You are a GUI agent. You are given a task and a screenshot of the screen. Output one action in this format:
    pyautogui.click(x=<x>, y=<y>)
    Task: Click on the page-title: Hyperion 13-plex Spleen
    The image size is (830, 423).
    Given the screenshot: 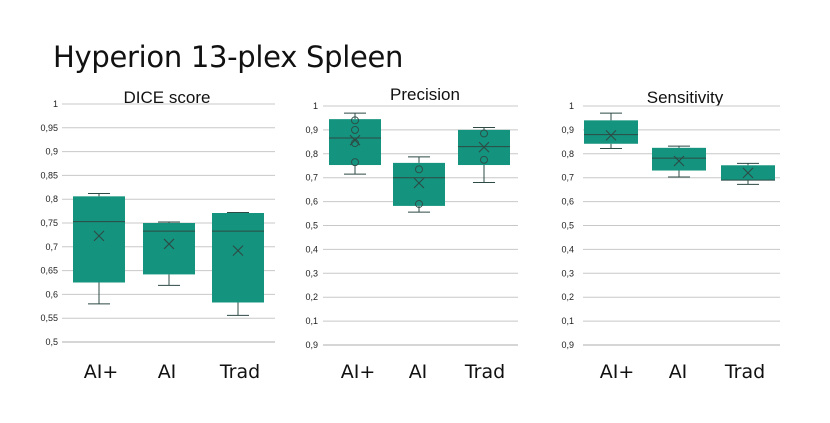 What is the action you would take?
    pyautogui.click(x=228, y=57)
    